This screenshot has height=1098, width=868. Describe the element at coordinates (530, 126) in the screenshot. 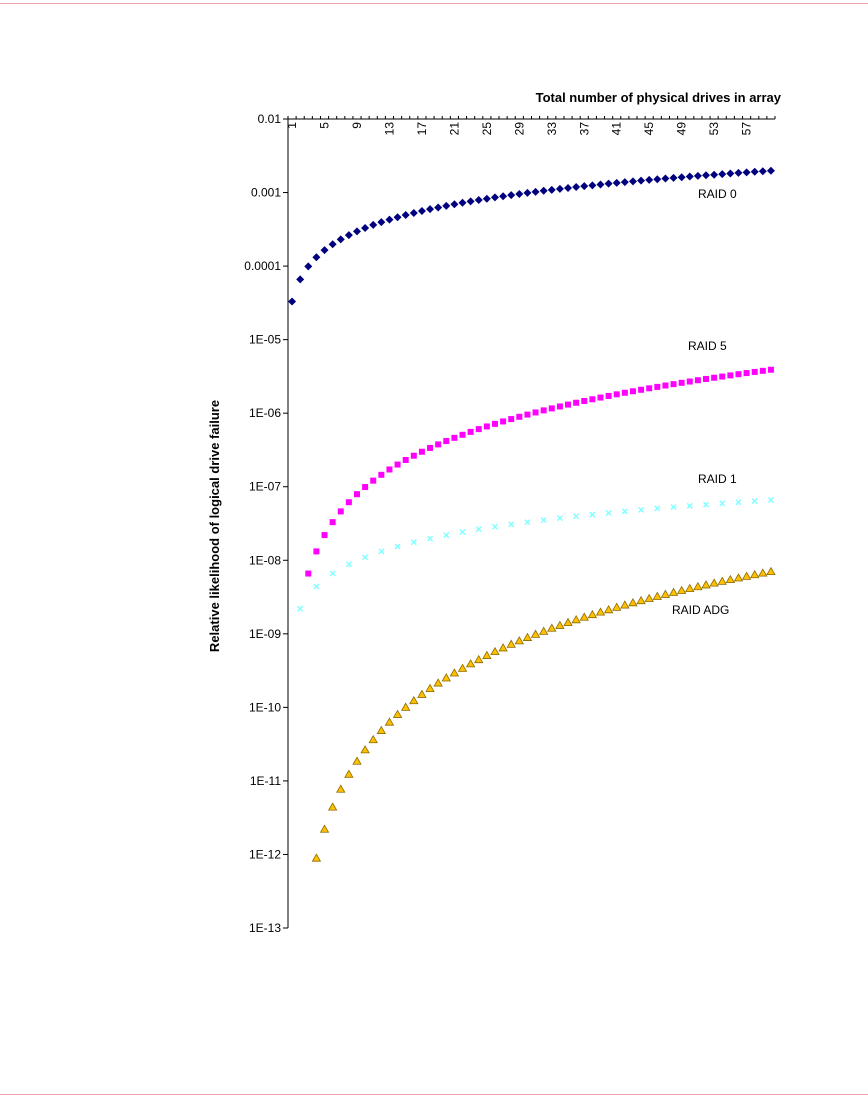

I see `x-tick-labels: 1 5 9 13 17 21 25 29 33 37 41 45 49 53 57` at that location.